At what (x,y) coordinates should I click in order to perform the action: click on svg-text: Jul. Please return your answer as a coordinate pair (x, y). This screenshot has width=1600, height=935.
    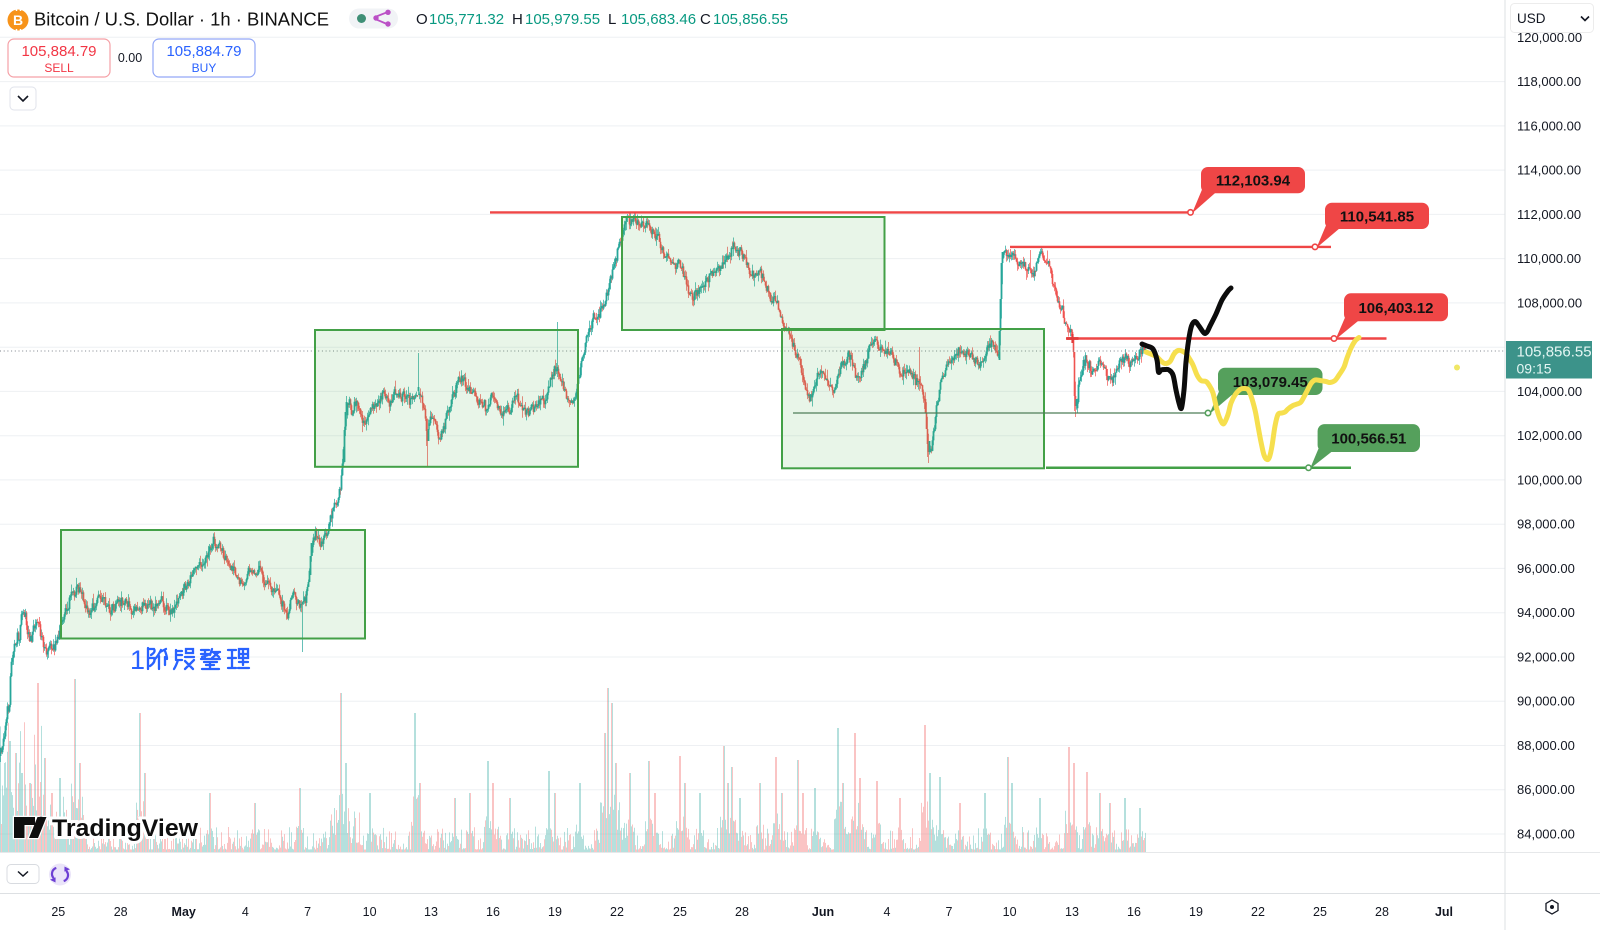
    Looking at the image, I should click on (1444, 912).